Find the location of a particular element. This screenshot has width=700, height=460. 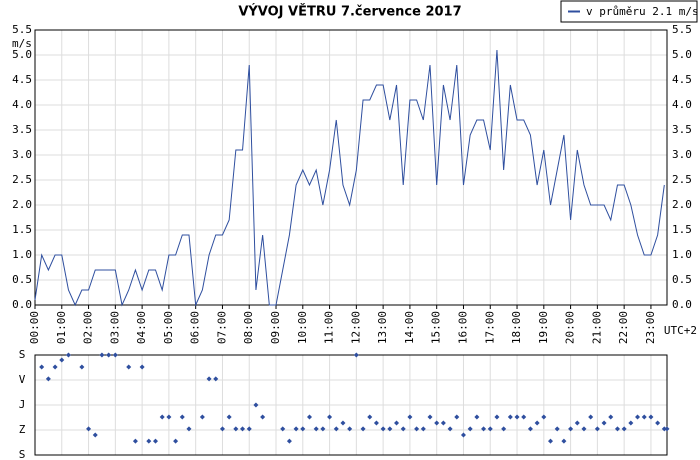

y-tick-label-right: 0.0 is located at coordinates (682, 304).